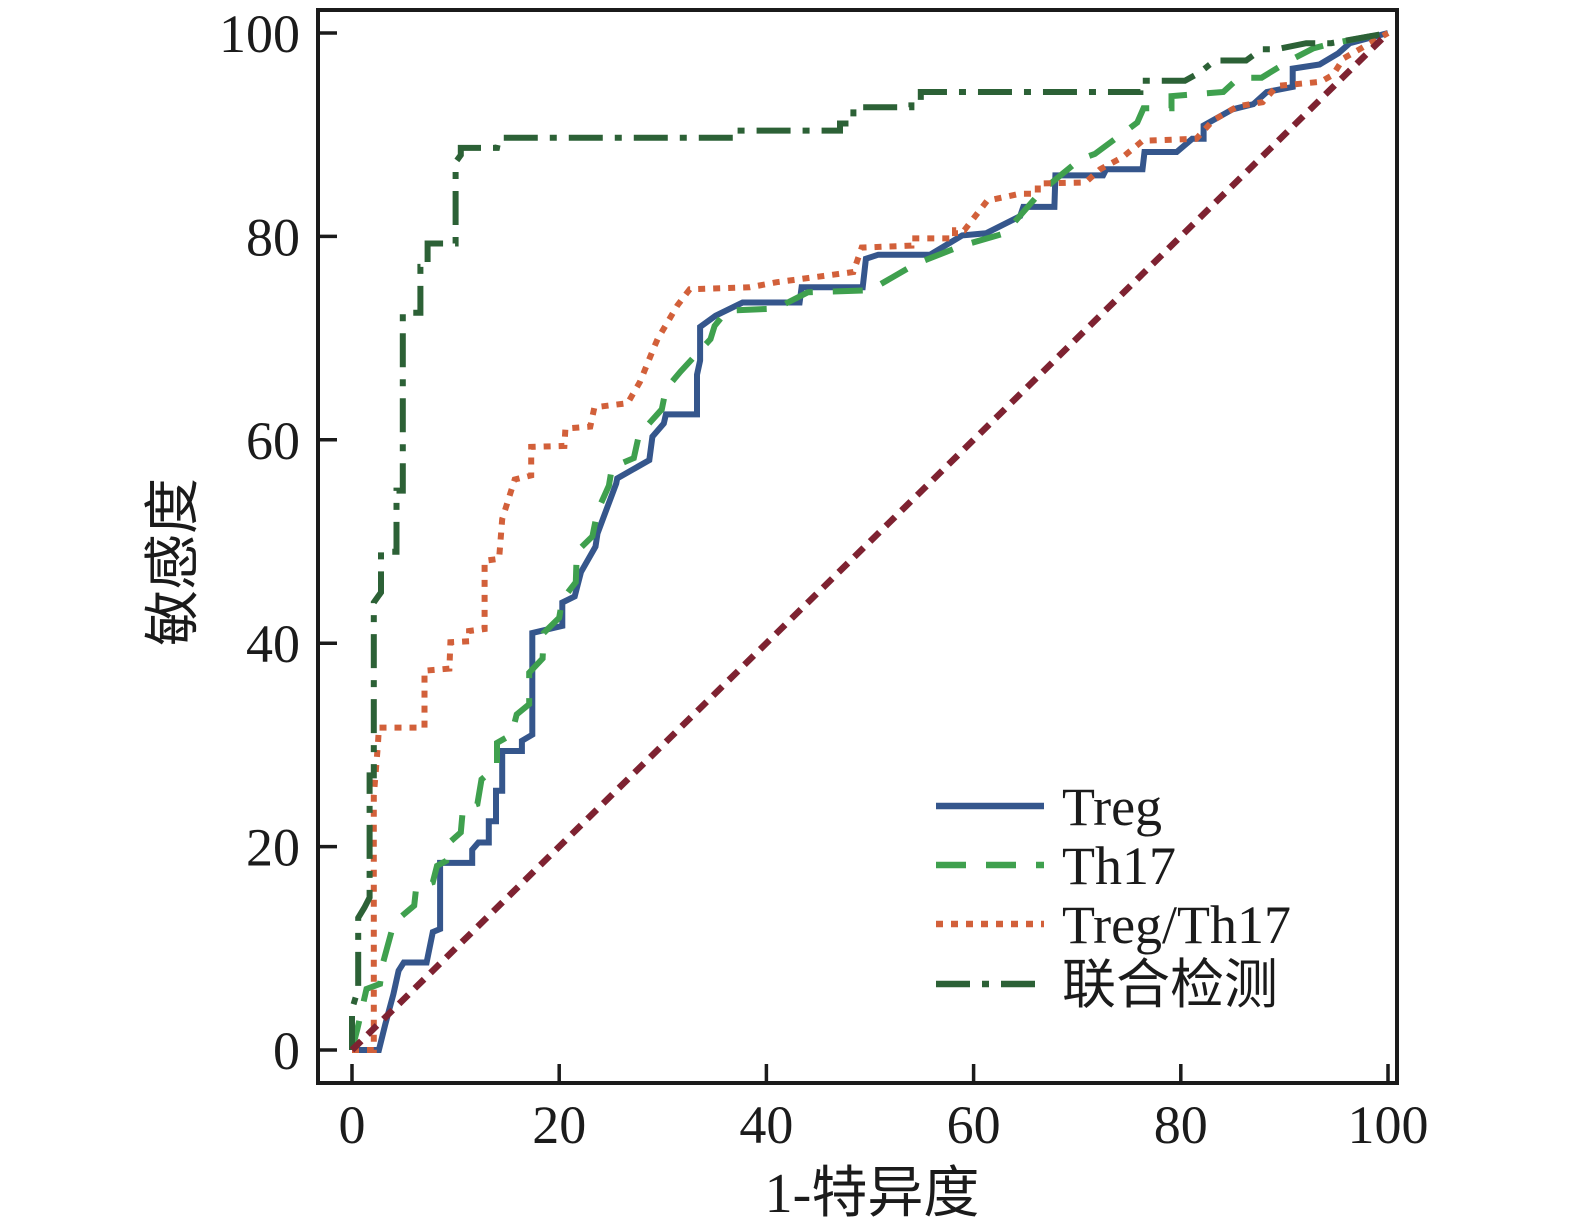  Describe the element at coordinates (872, 1194) in the screenshot. I see `x-axis-title: 1-特异度` at that location.